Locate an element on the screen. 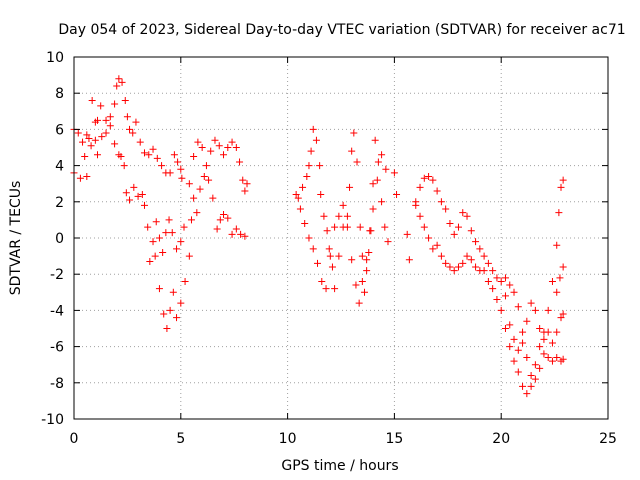 This screenshot has width=640, height=480. x-tick-label: 25 is located at coordinates (608, 439).